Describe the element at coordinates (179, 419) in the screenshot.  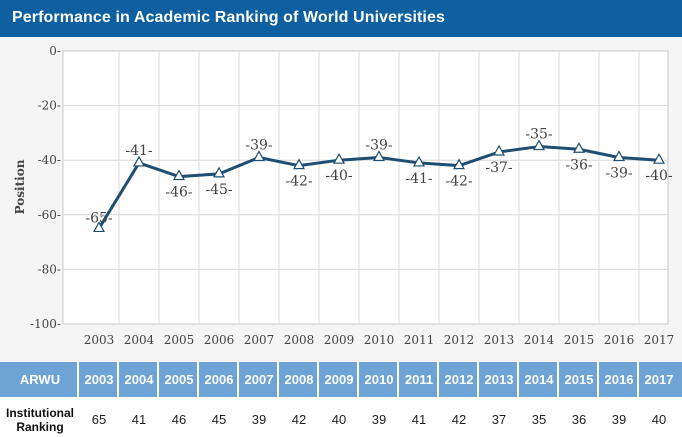
I see `table-ranking-cell: 46` at that location.